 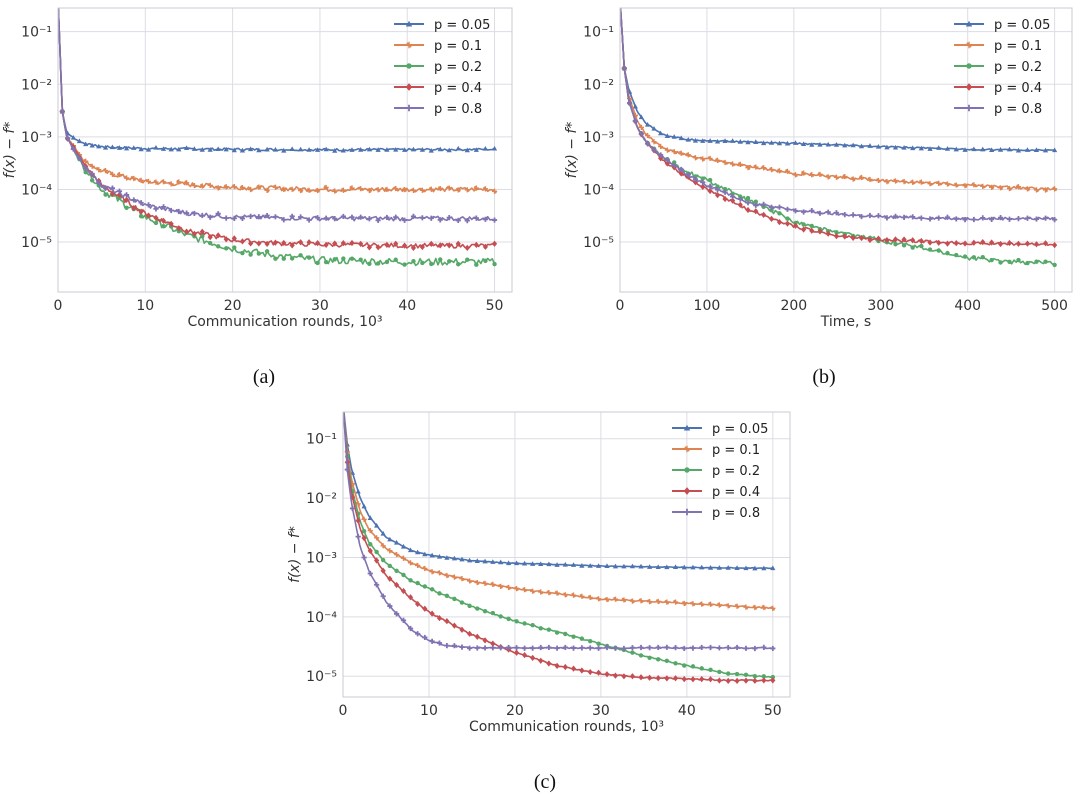 I want to click on x-tick-label: 30, so click(x=320, y=306).